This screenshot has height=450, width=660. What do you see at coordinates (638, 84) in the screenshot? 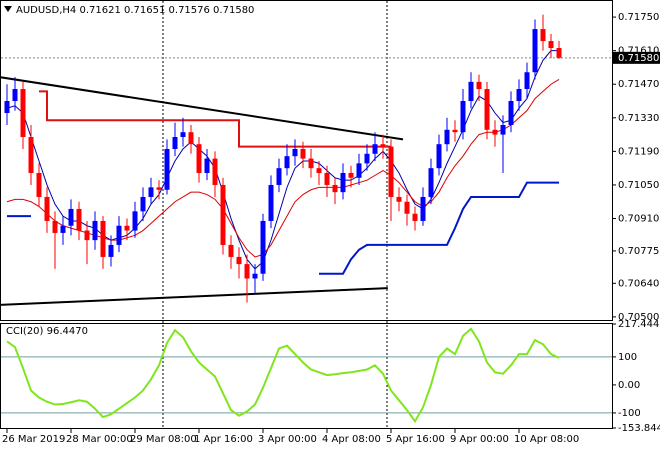
I see `y-tick-label: 0.71470` at bounding box center [638, 84].